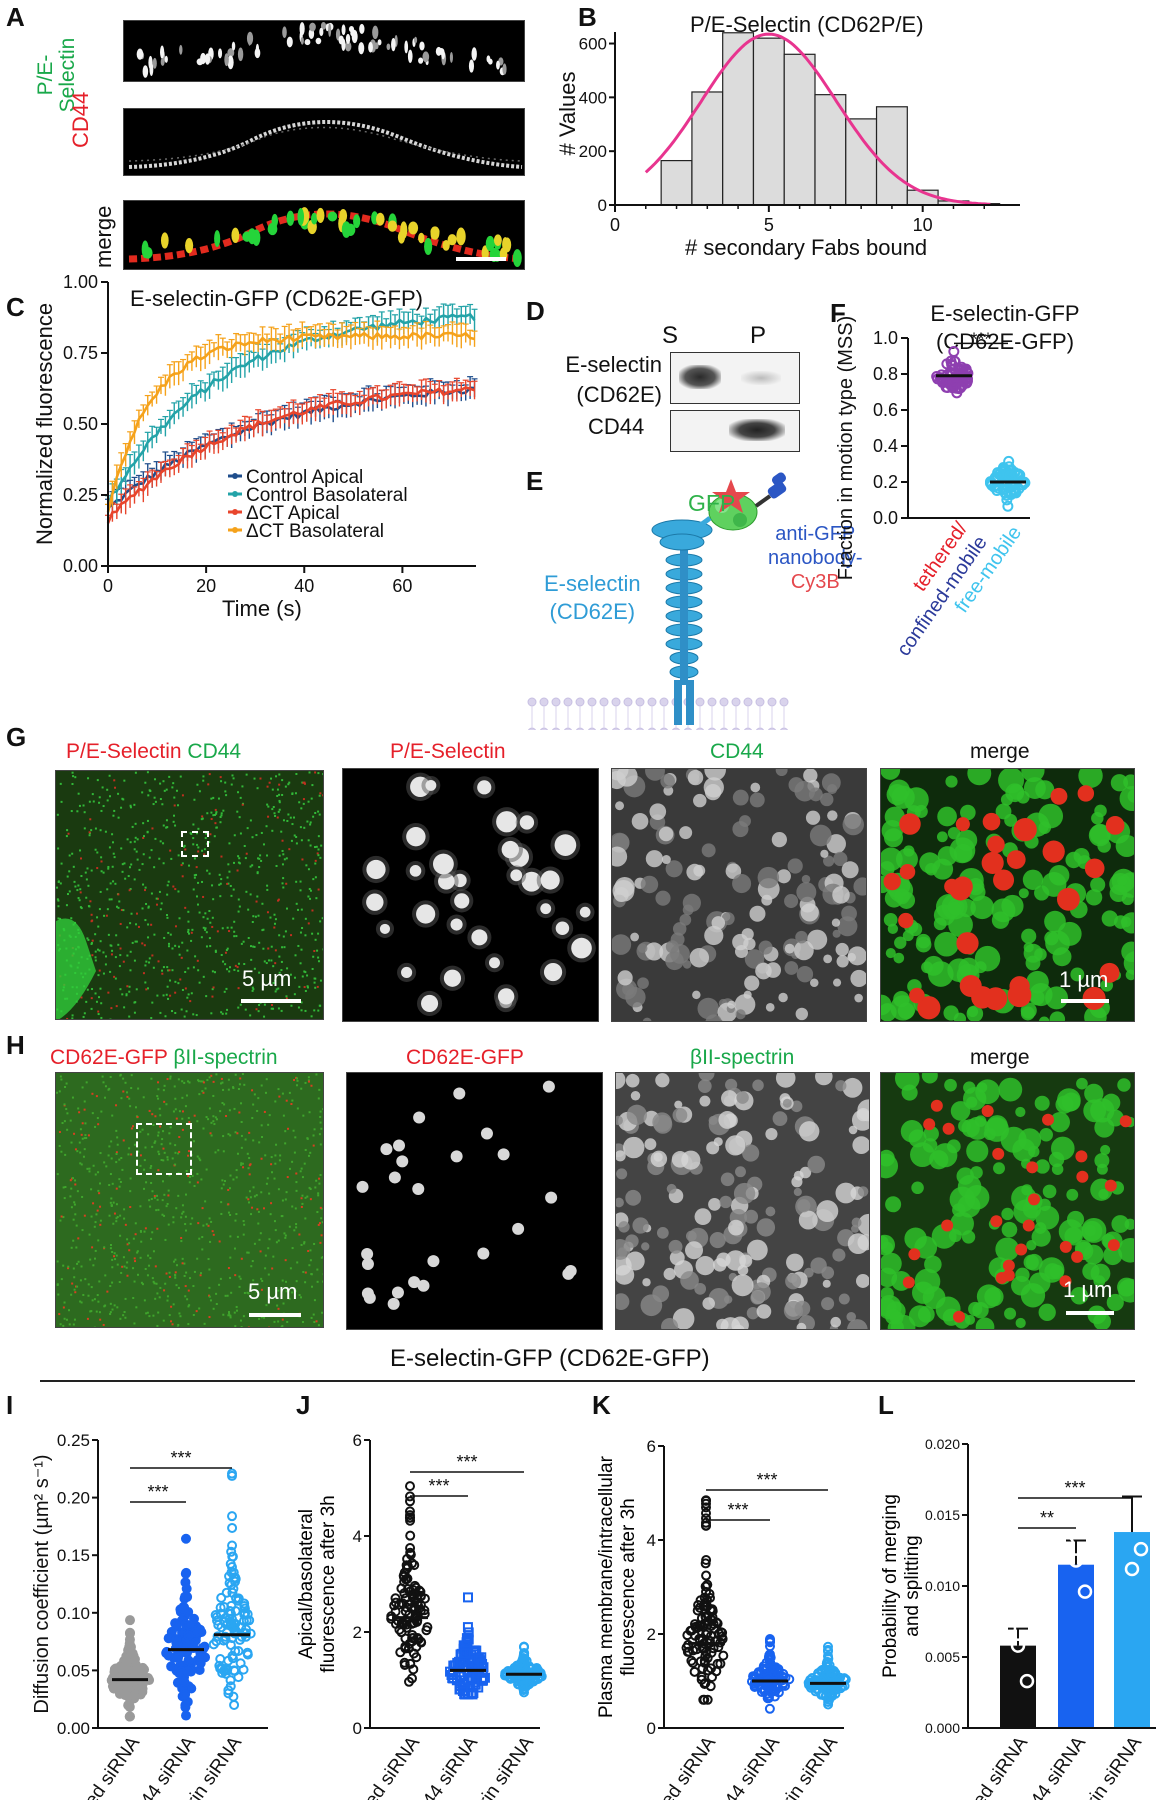 This screenshot has height=1800, width=1165. What do you see at coordinates (15, 307) in the screenshot?
I see `panel-letter-c: C` at bounding box center [15, 307].